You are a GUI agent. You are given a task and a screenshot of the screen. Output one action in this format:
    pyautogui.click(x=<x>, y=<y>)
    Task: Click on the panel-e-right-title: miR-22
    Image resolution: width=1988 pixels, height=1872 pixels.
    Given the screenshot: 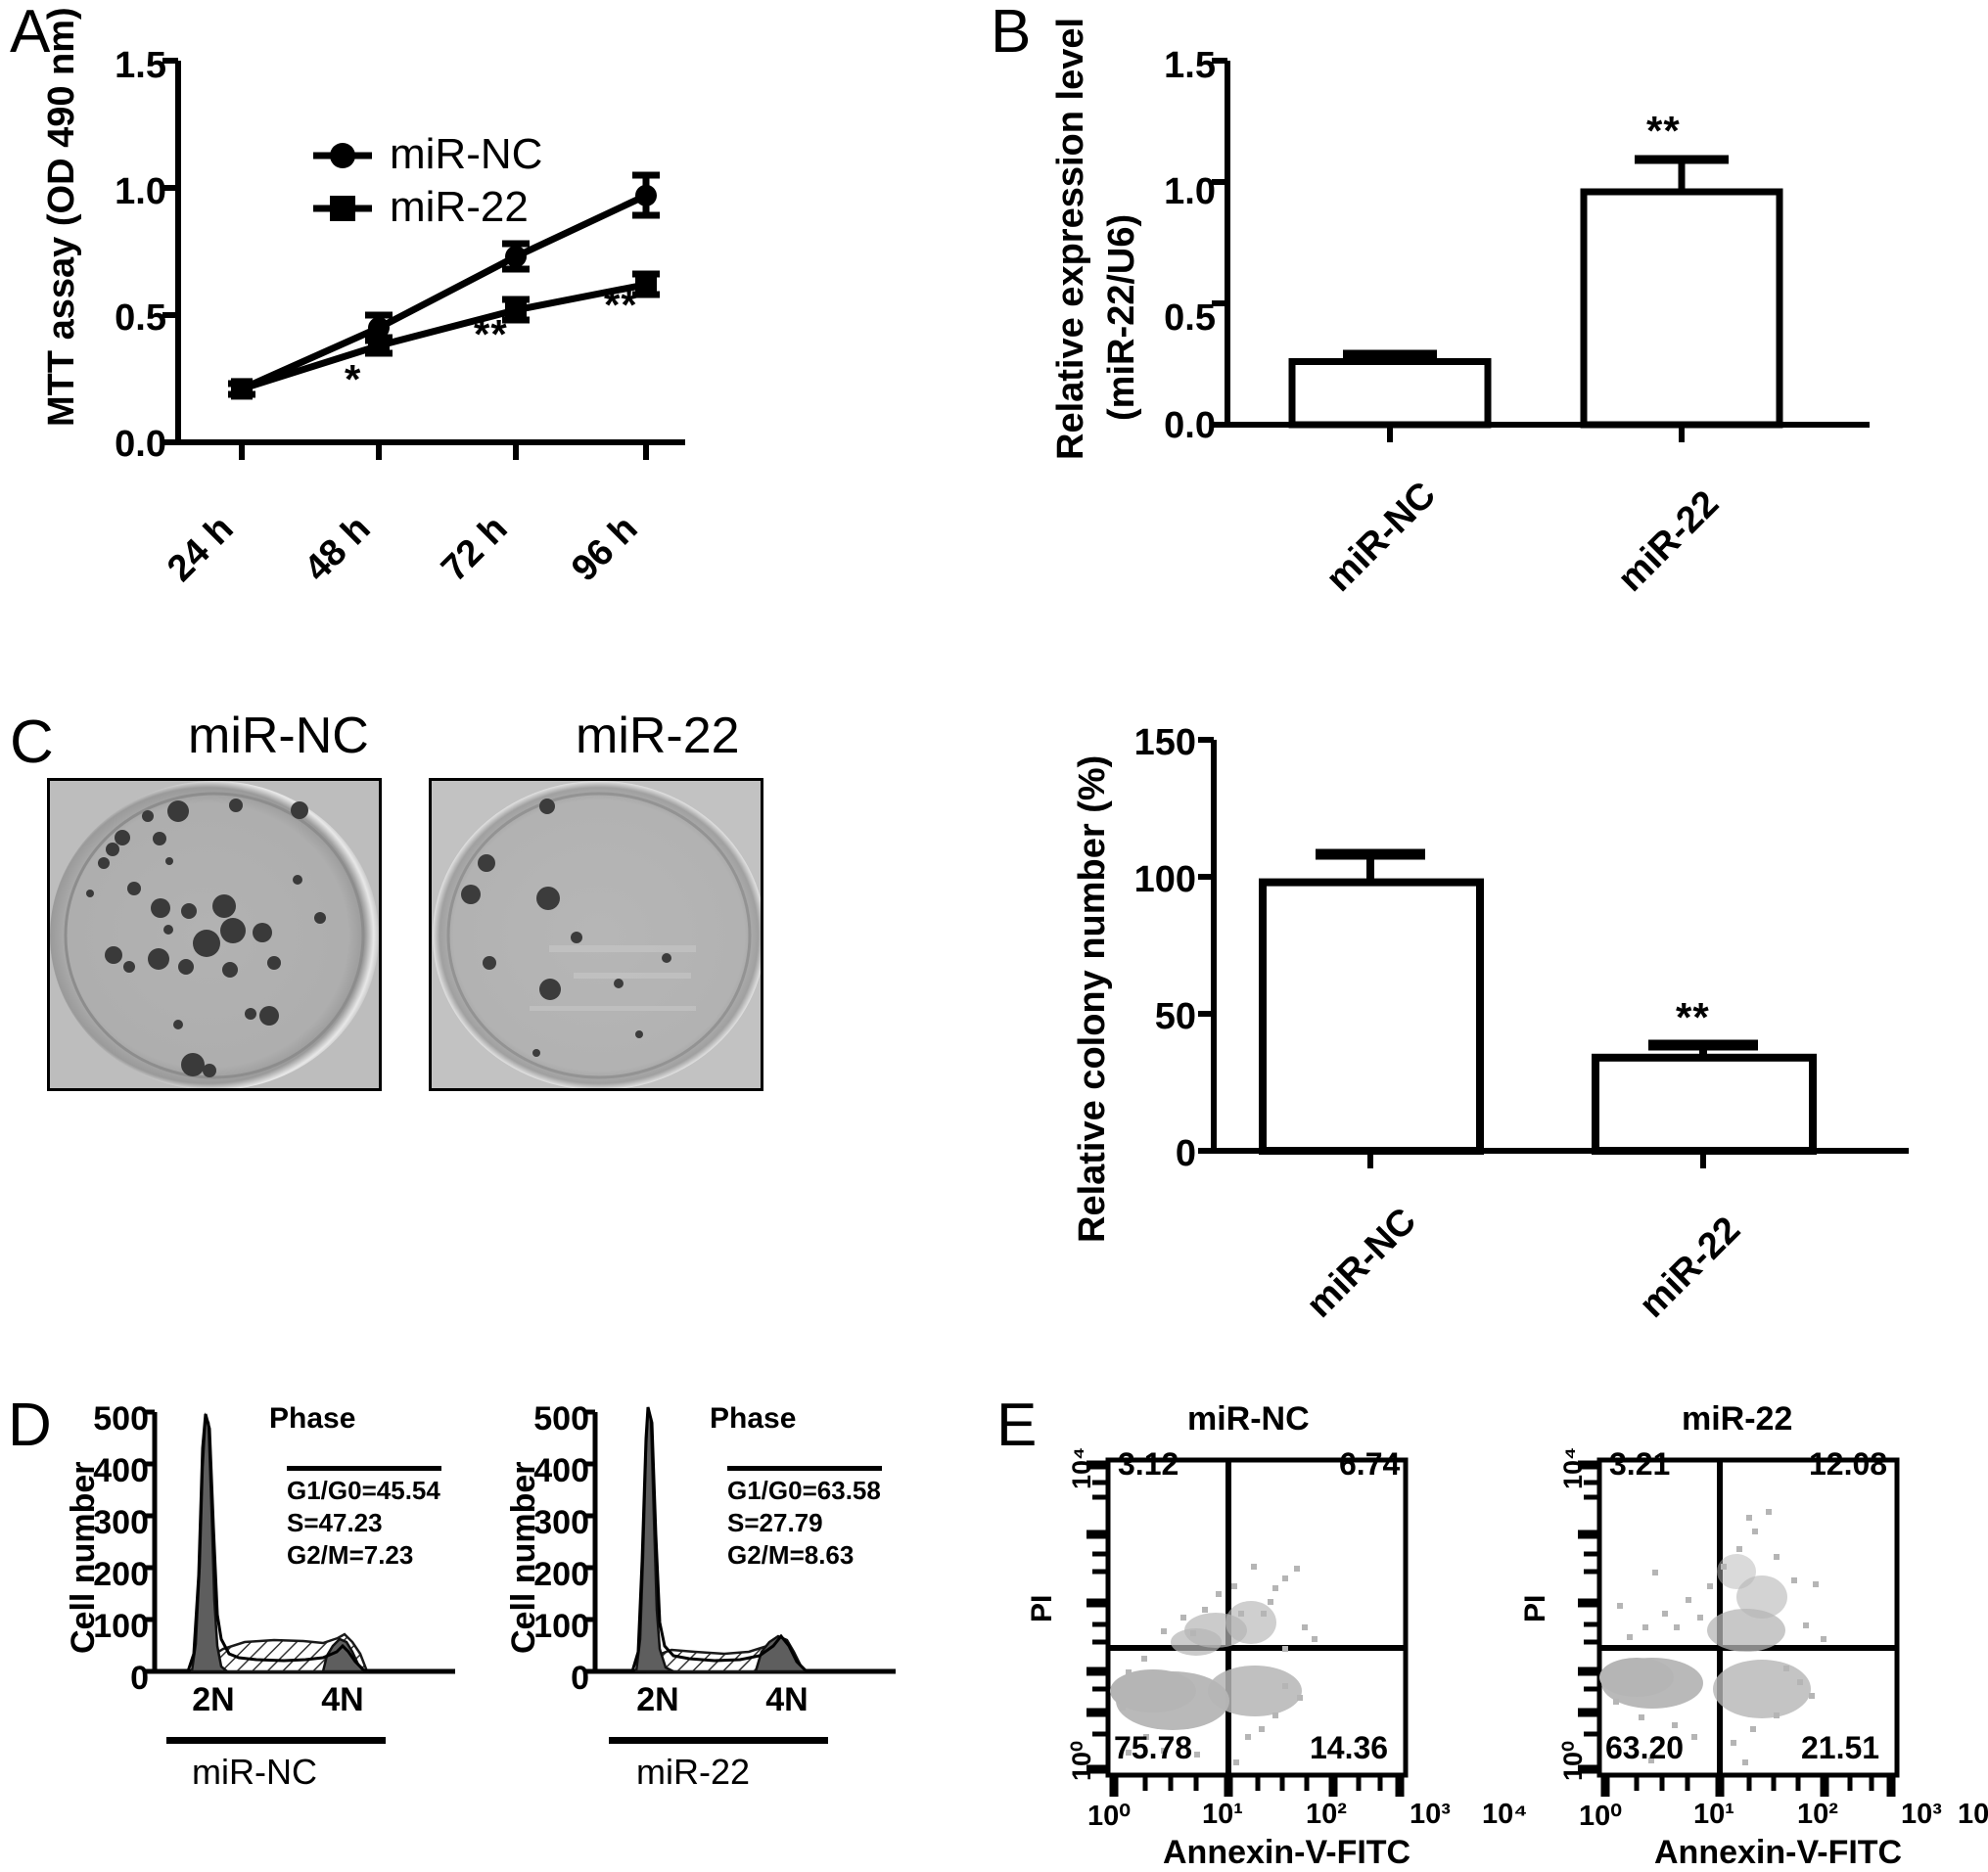 What is the action you would take?
    pyautogui.click(x=1737, y=1419)
    